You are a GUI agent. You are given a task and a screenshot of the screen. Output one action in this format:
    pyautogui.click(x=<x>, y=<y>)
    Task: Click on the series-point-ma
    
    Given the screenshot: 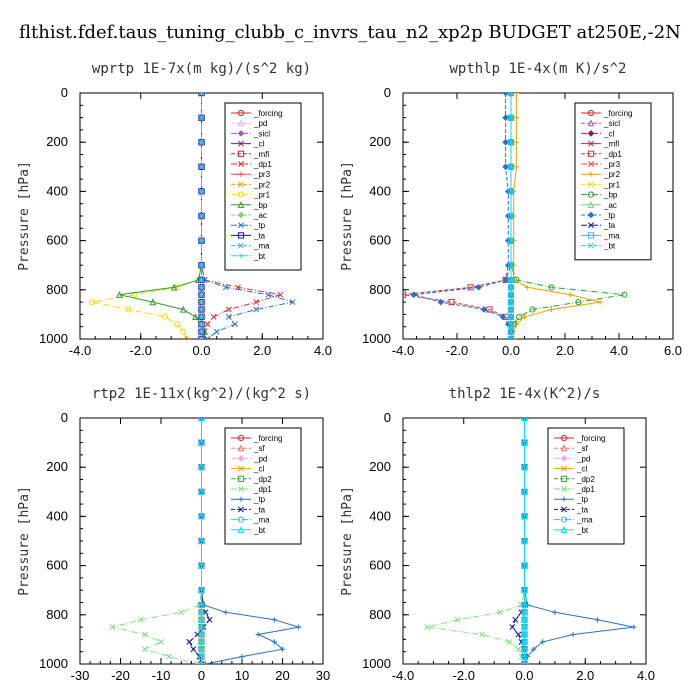 What is the action you would take?
    pyautogui.click(x=511, y=166)
    